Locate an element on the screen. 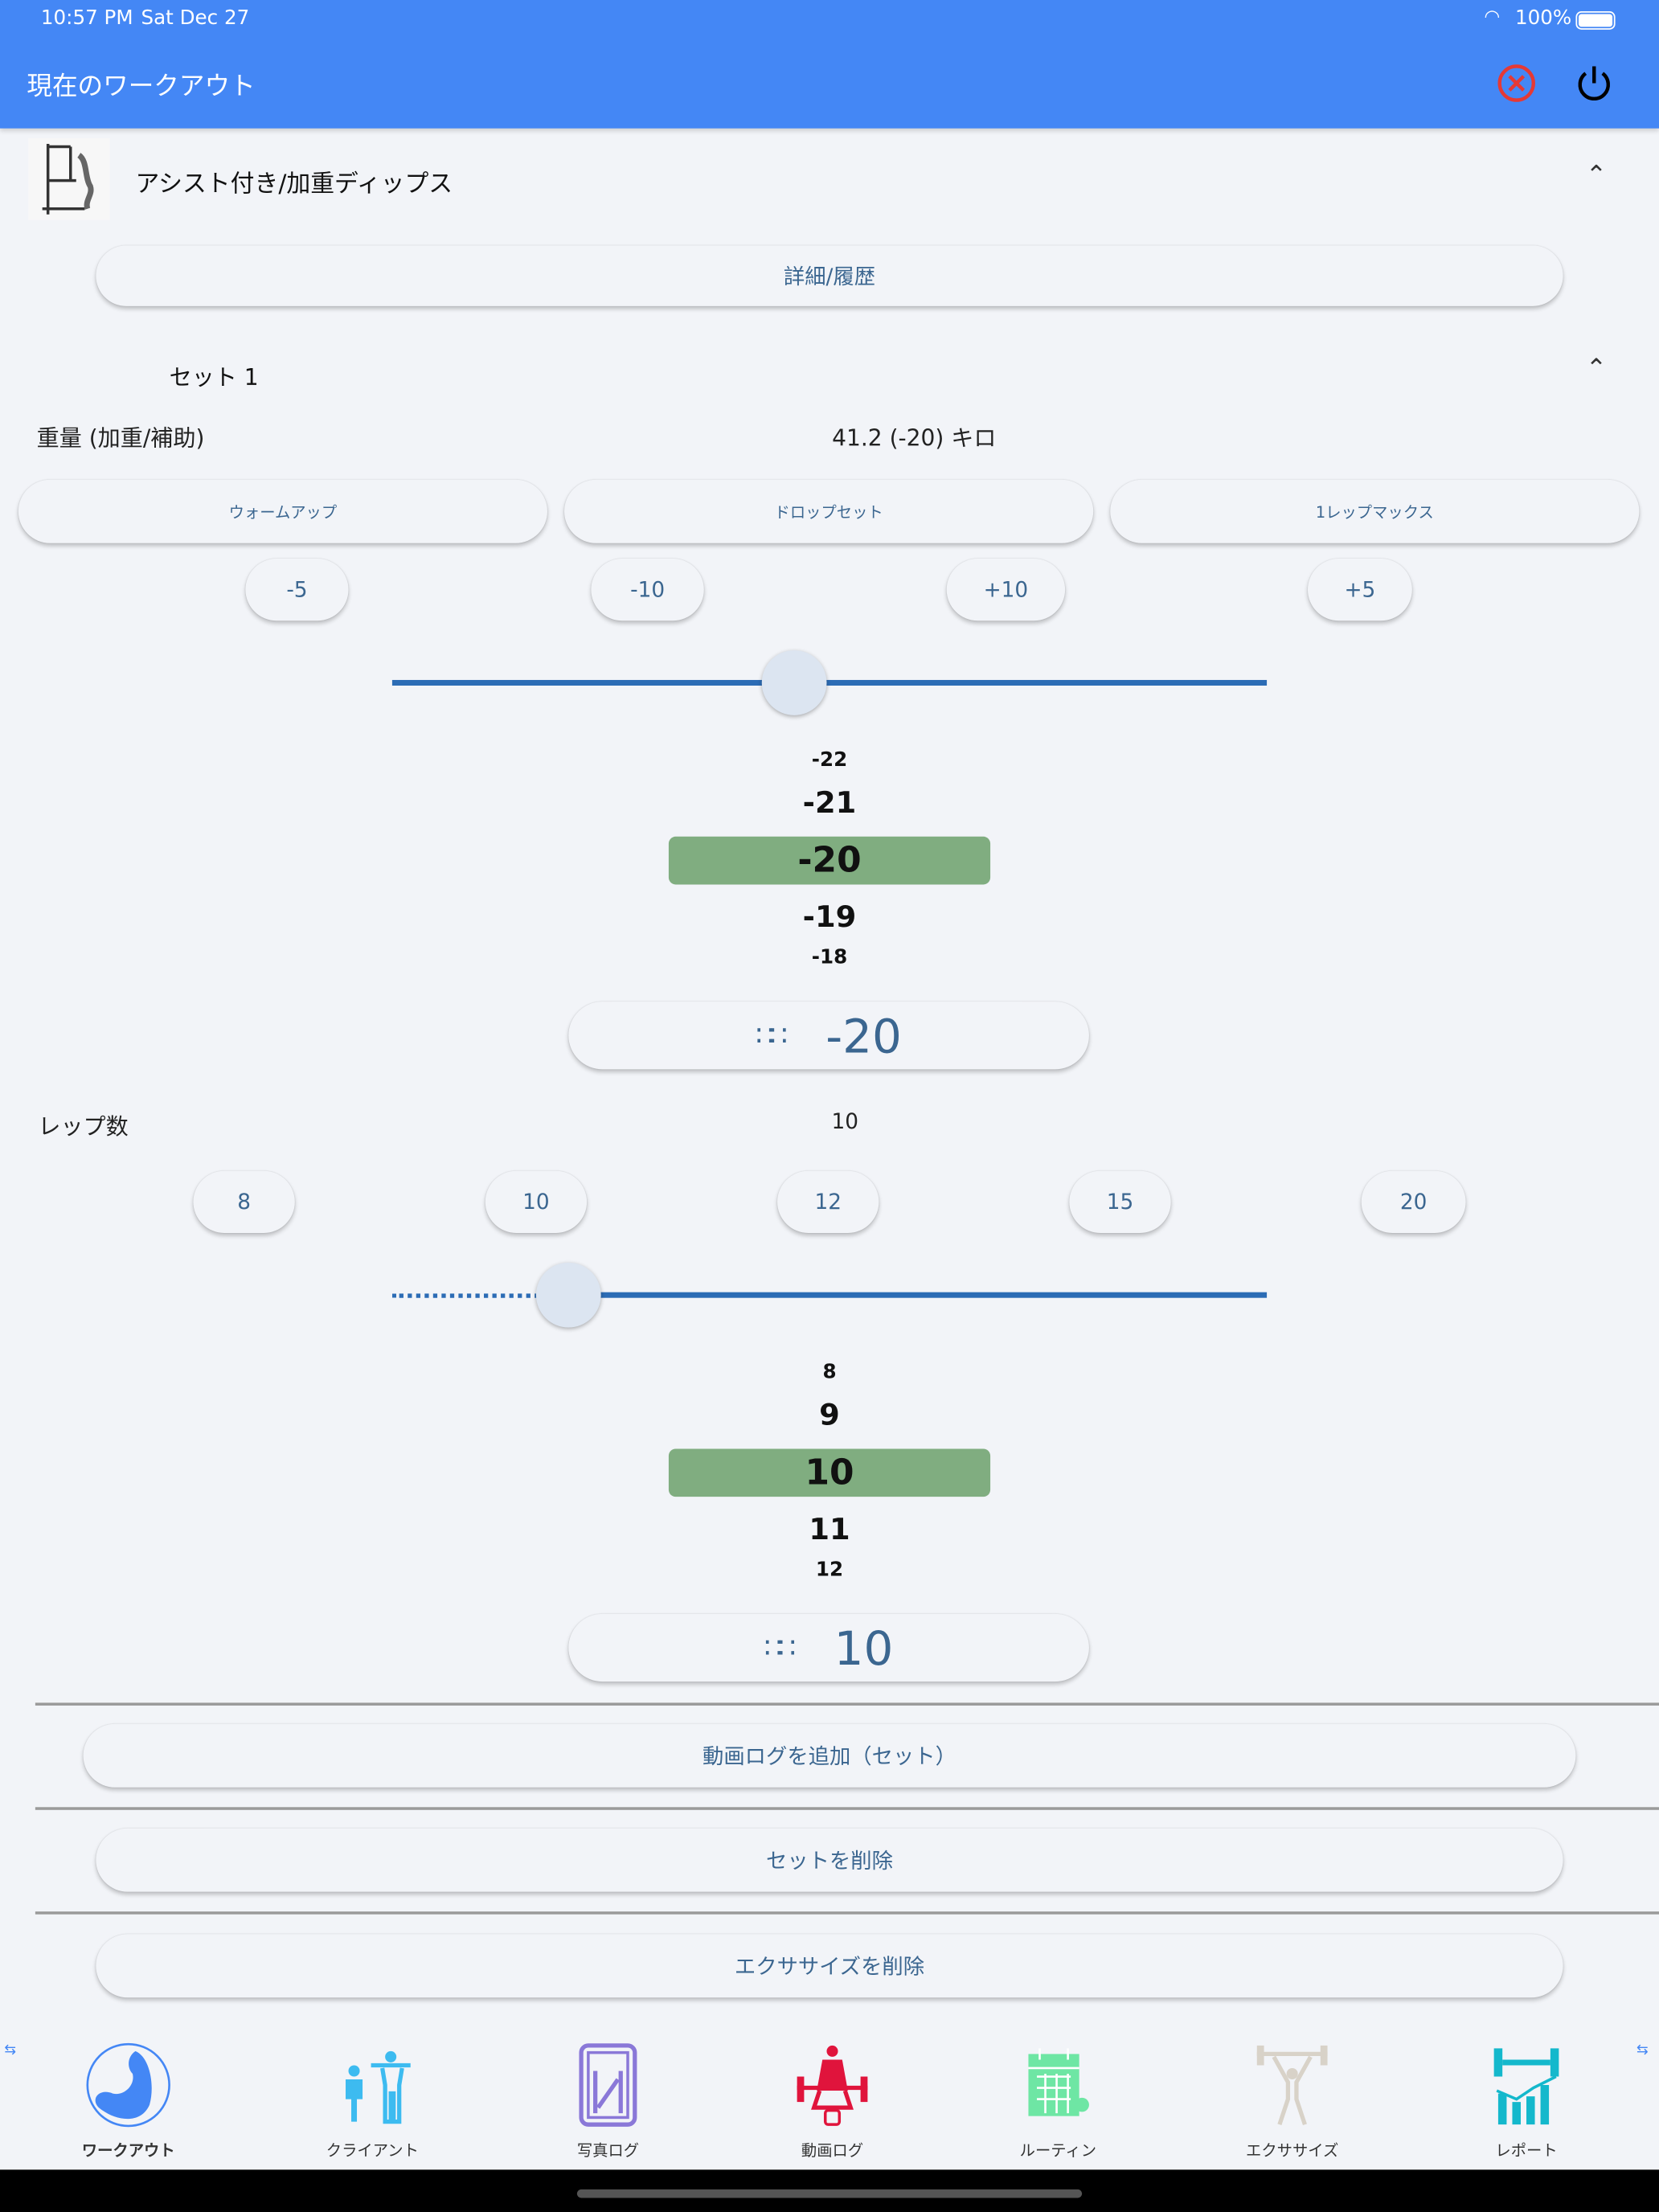 This screenshot has width=1659, height=2212. home-indicator-bar is located at coordinates (829, 2190).